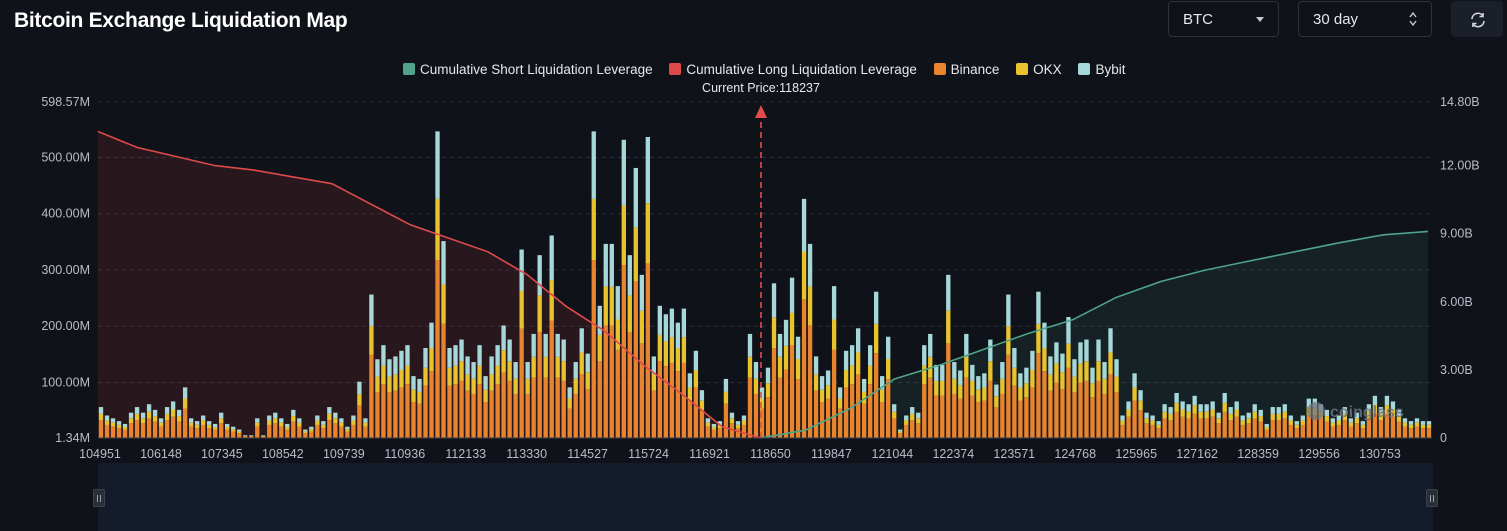 The image size is (1507, 531). Describe the element at coordinates (465, 454) in the screenshot. I see `x-tick-label: 112133` at that location.